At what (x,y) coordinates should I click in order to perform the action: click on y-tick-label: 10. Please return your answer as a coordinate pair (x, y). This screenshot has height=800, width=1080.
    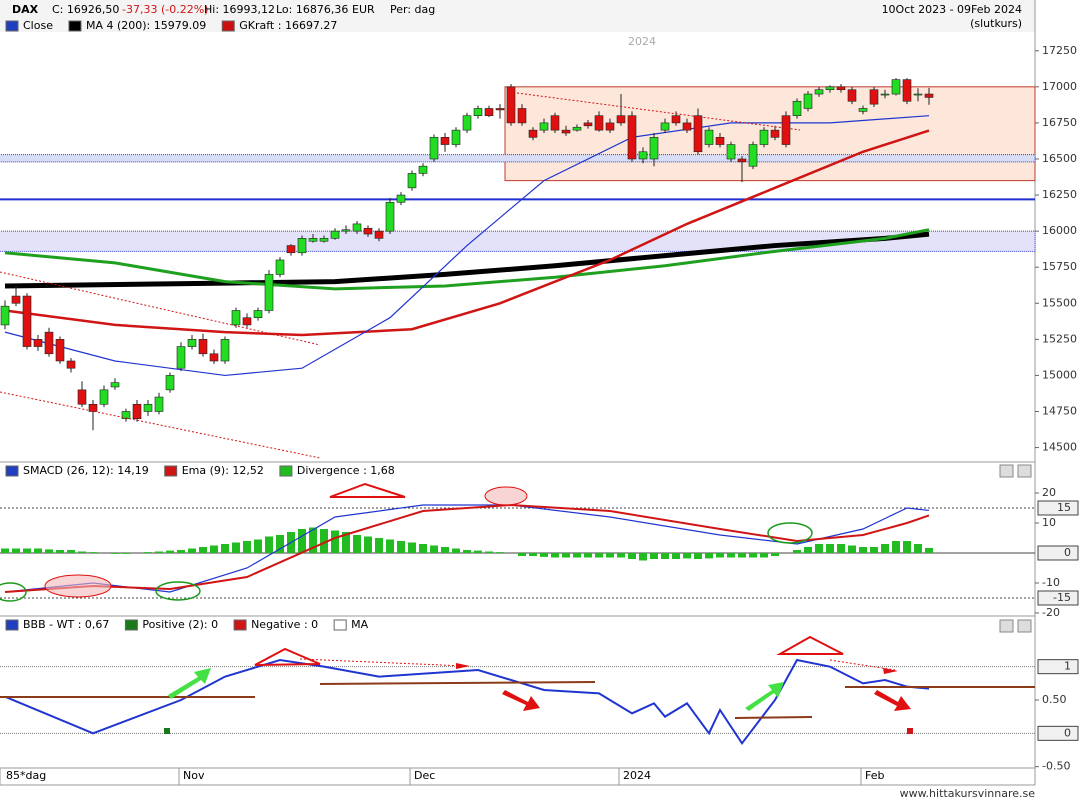
    Looking at the image, I should click on (1049, 522).